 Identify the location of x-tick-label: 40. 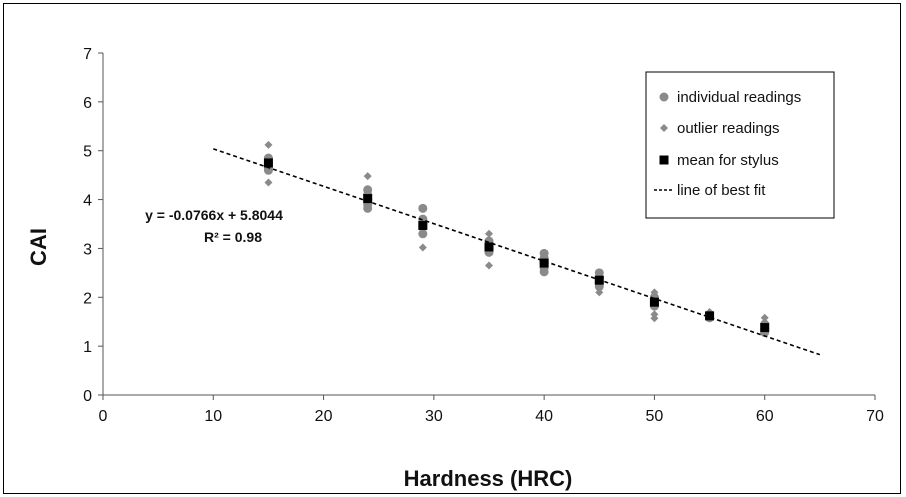
(544, 416).